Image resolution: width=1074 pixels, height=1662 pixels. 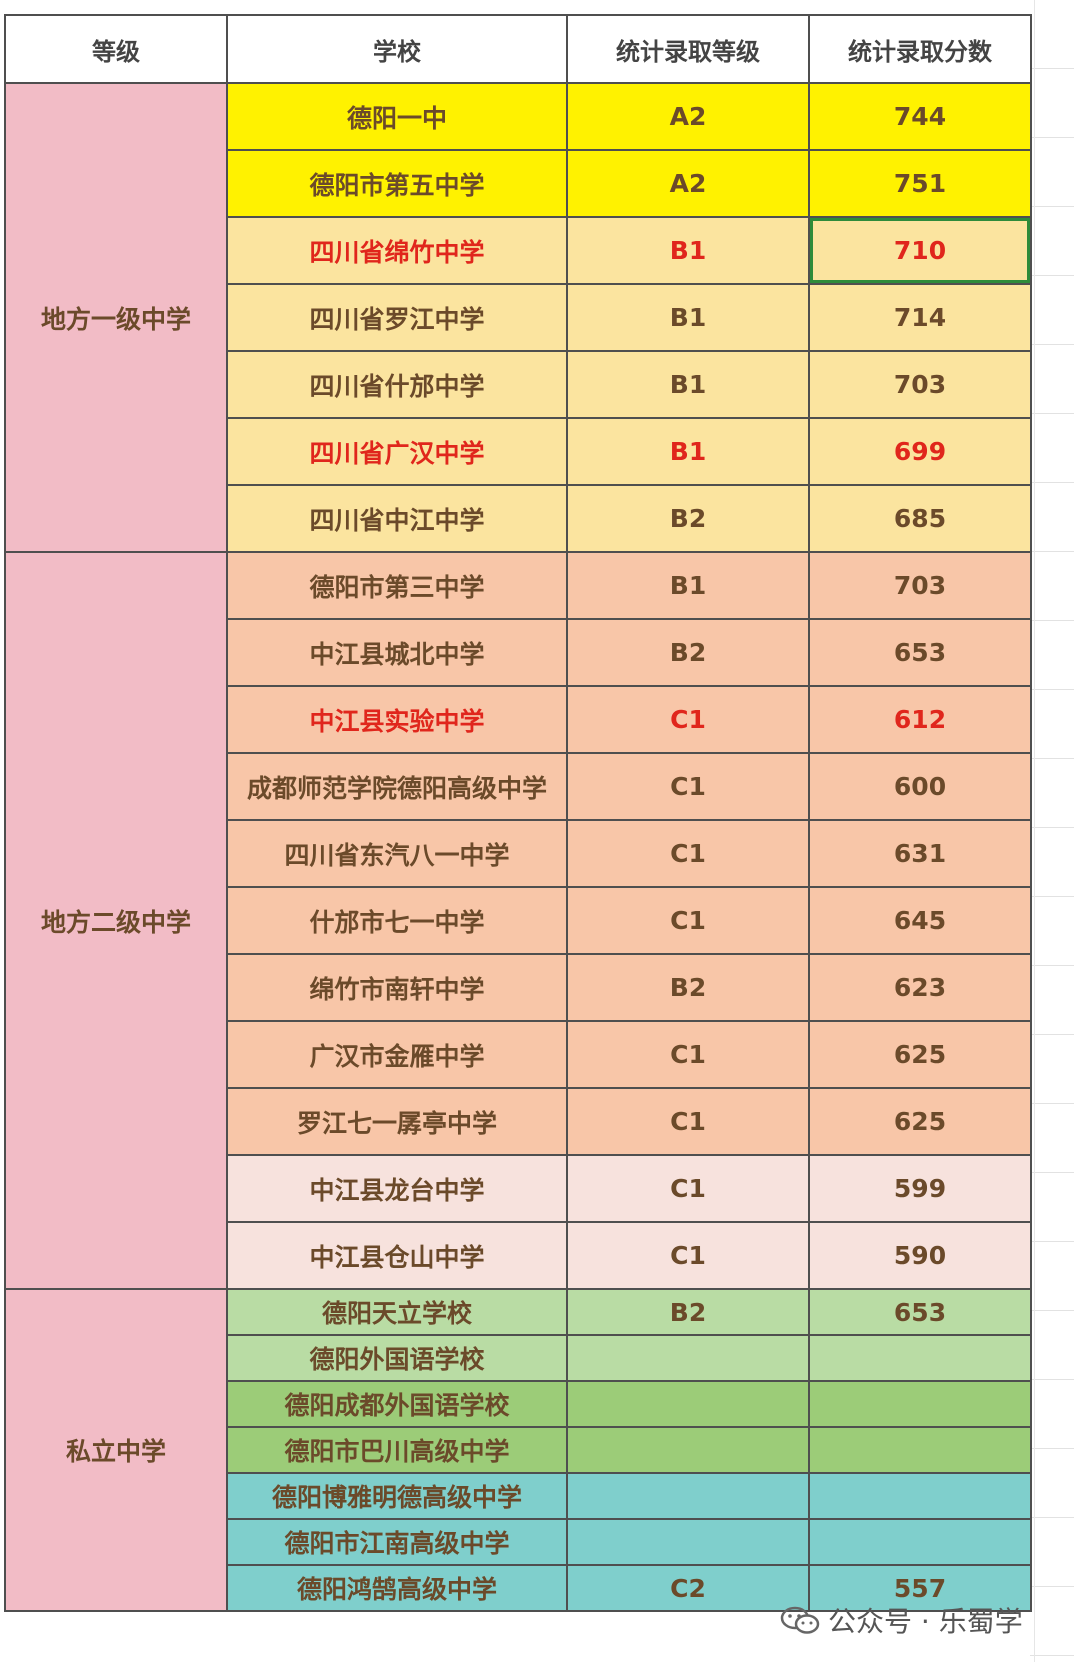 I want to click on table-row: 四川省中江中学 B2 685, so click(x=518, y=518).